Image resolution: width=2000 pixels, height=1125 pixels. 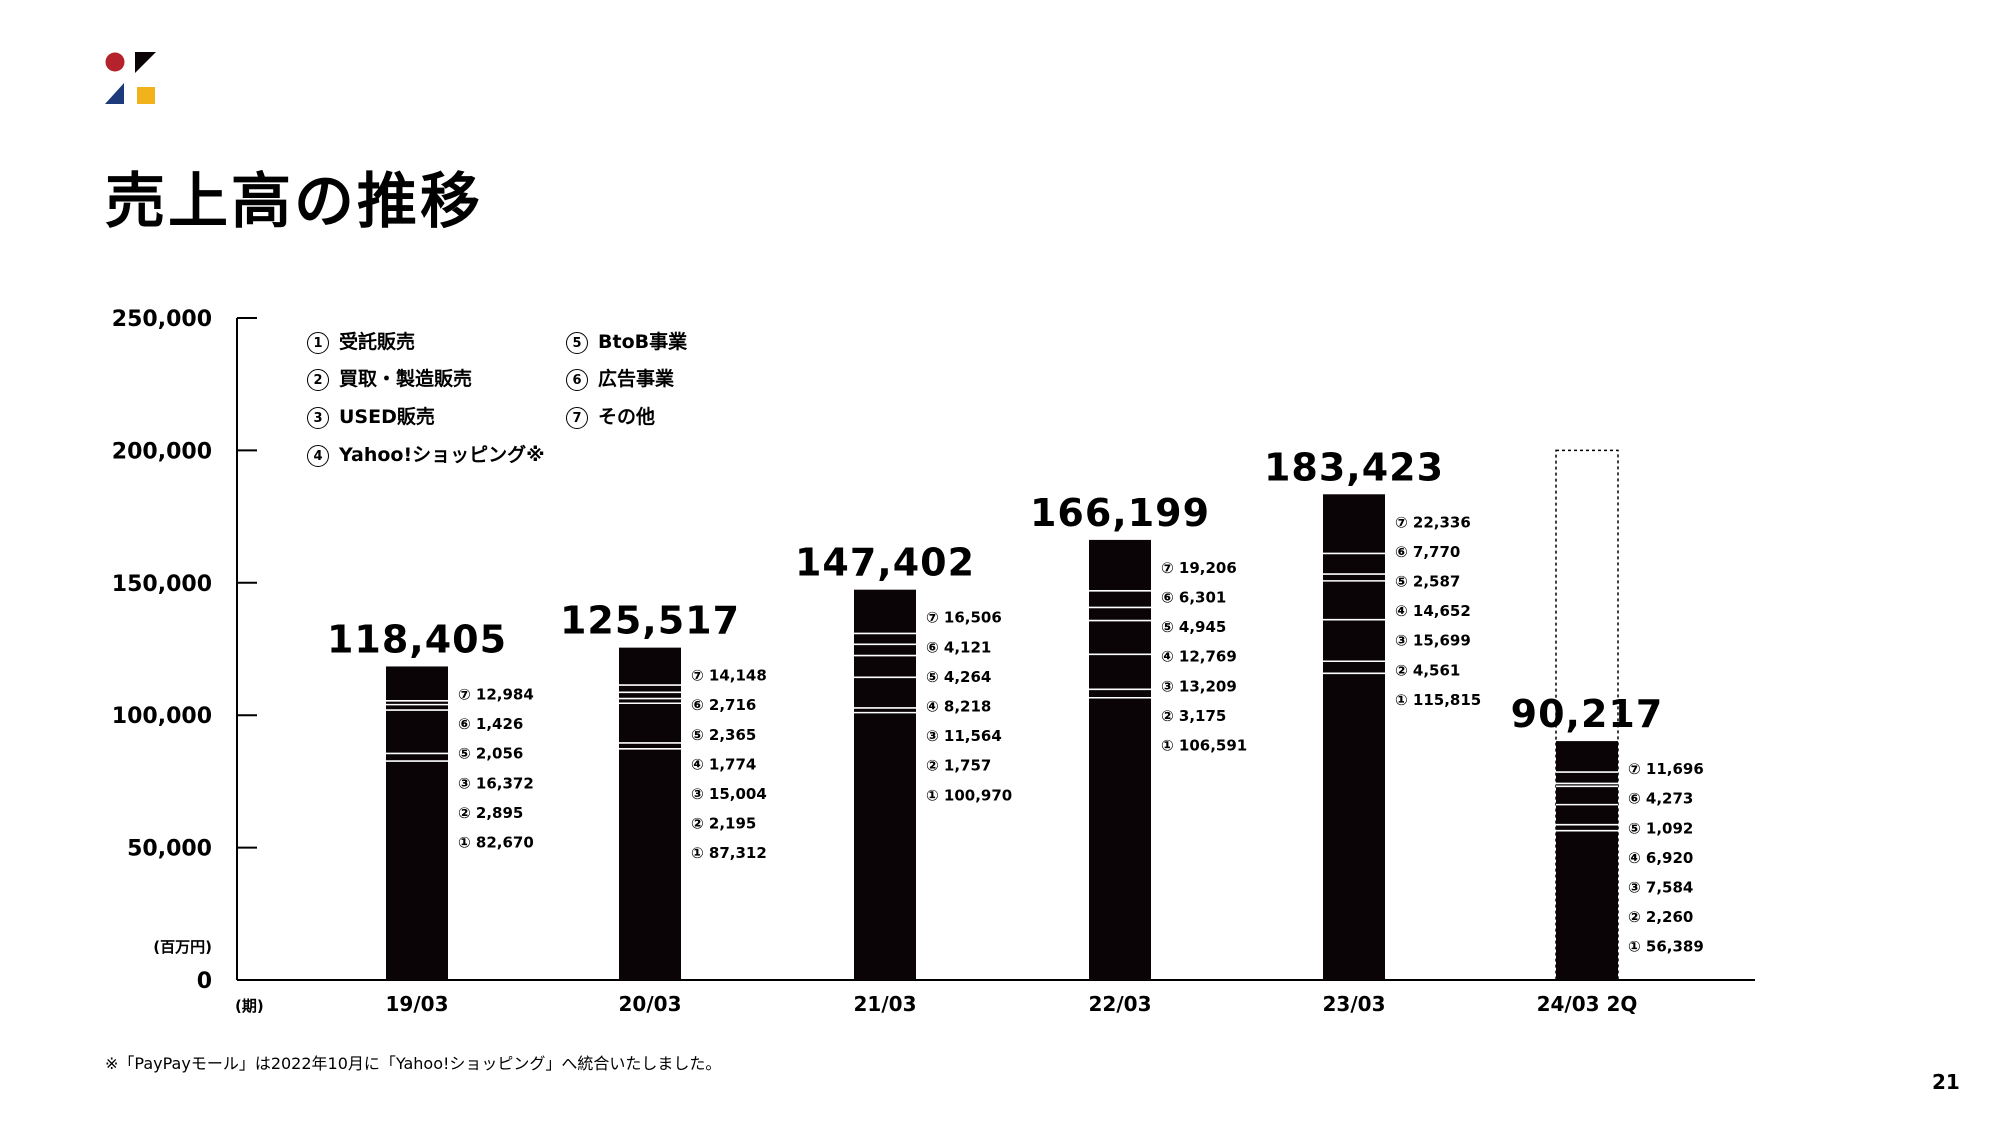 What do you see at coordinates (643, 342) in the screenshot?
I see `legend-label: BtoB事業` at bounding box center [643, 342].